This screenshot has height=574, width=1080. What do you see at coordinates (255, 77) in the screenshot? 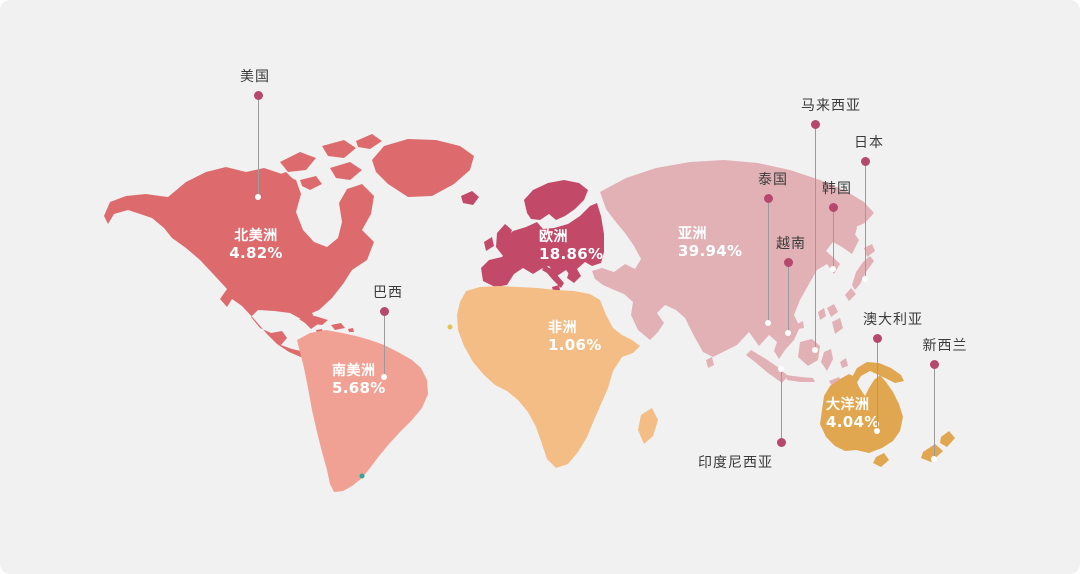
I see `pin-label-usa: 美国` at bounding box center [255, 77].